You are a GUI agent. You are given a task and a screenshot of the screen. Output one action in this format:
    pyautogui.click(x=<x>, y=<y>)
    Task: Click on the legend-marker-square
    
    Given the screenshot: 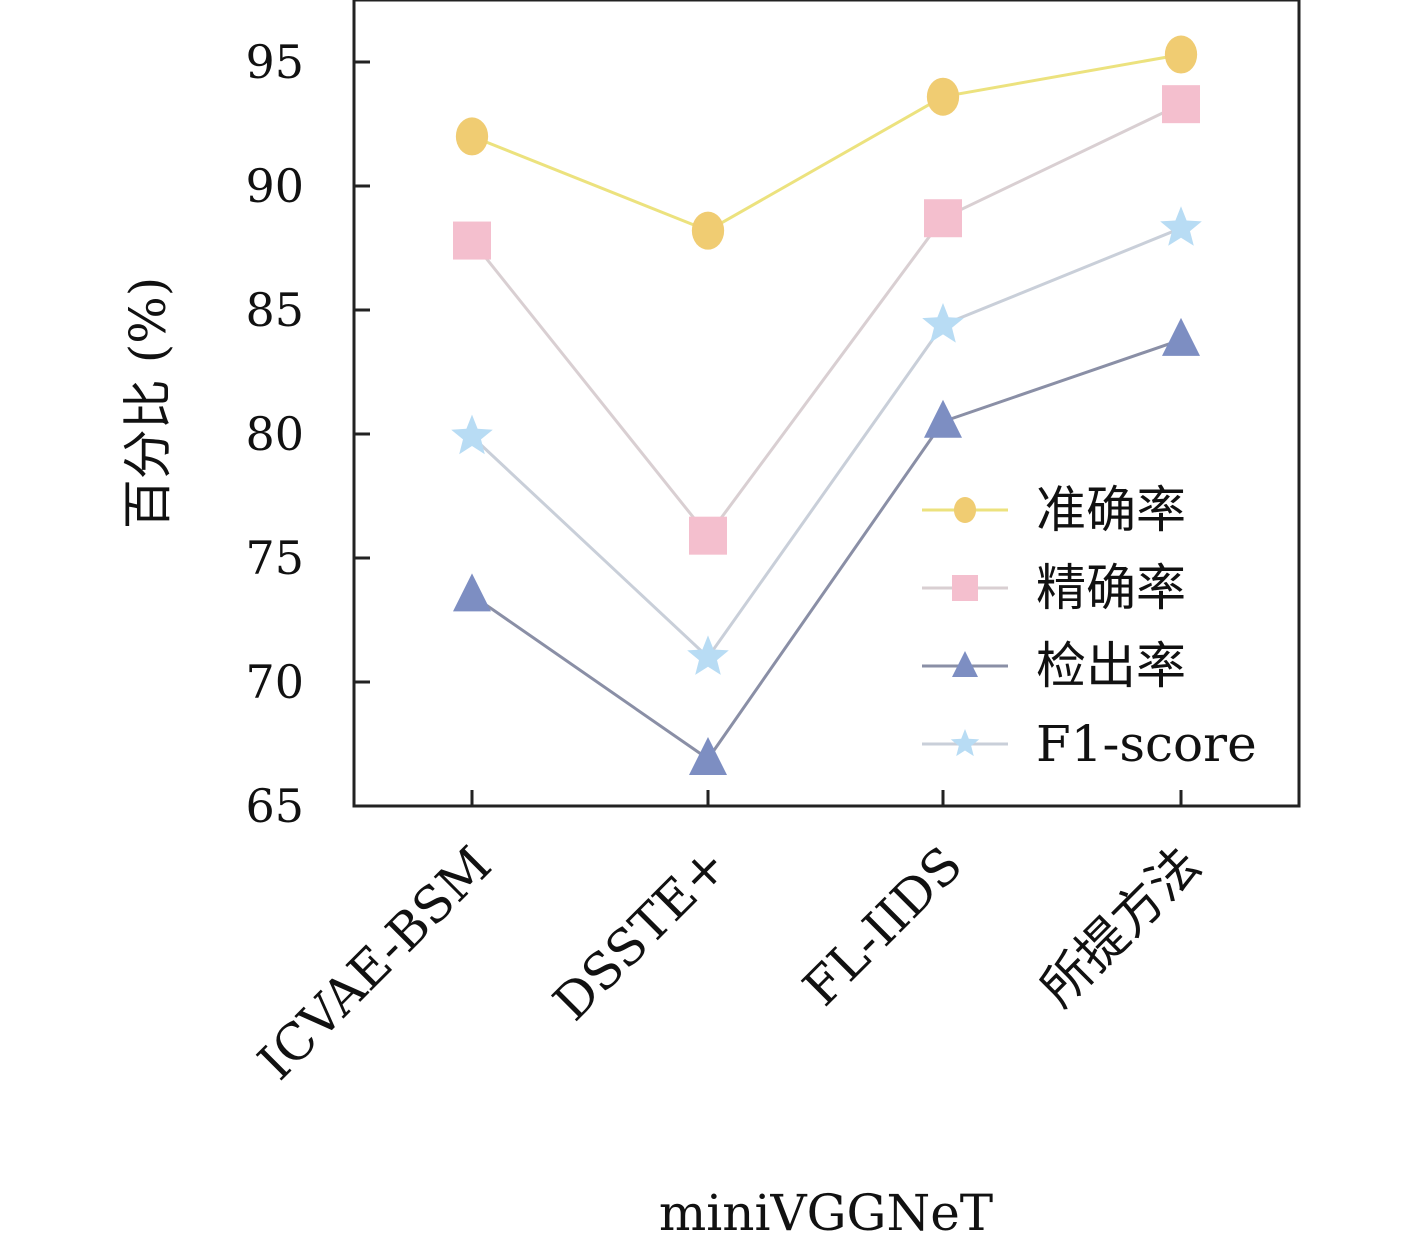 What is the action you would take?
    pyautogui.click(x=965, y=588)
    